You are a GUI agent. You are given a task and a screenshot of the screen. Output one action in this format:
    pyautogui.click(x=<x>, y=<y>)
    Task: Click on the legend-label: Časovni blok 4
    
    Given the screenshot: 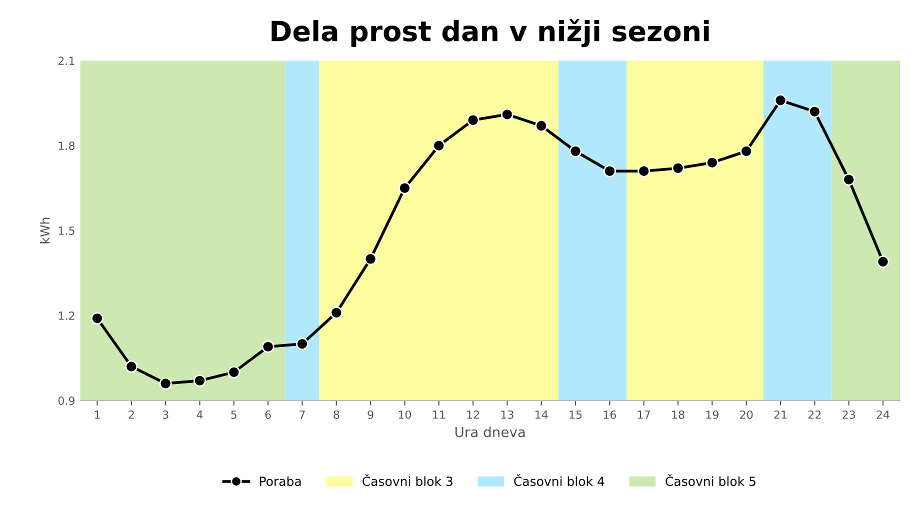 What is the action you would take?
    pyautogui.click(x=559, y=480)
    